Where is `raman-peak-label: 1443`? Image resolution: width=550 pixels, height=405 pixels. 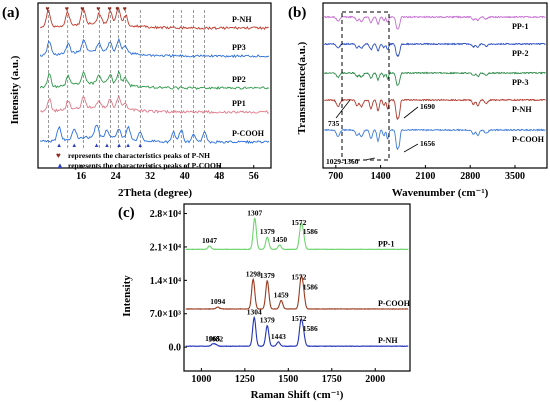
raman-peak-label: 1443 is located at coordinates (278, 336).